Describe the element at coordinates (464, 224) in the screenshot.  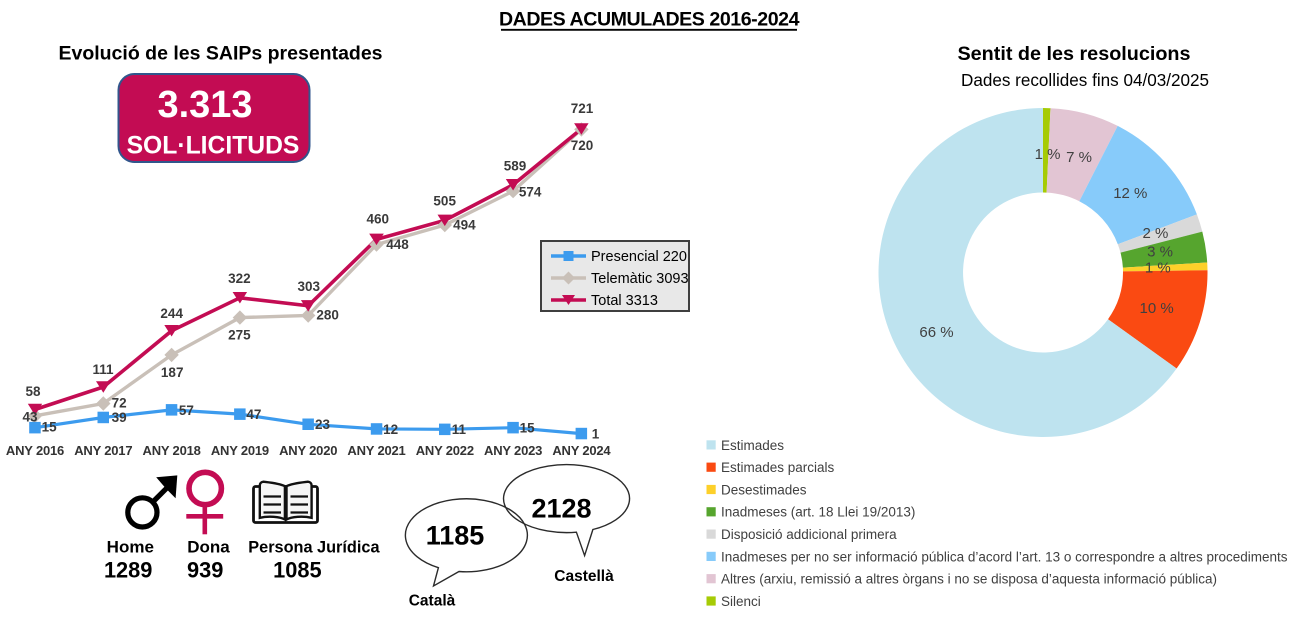
I see `svg-text: 494` at that location.